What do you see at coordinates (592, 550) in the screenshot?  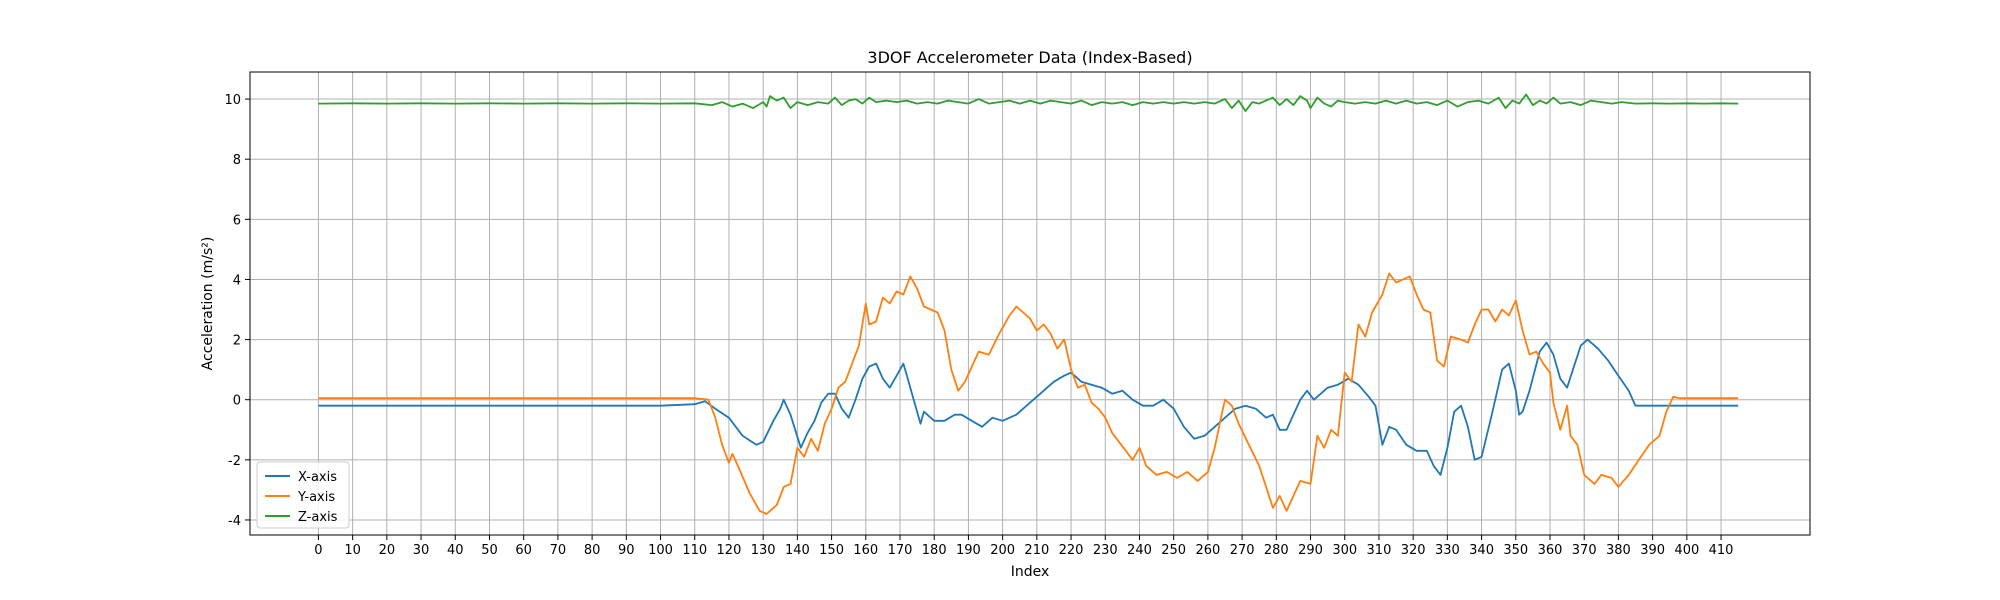 I see `x-tick-label: 80` at bounding box center [592, 550].